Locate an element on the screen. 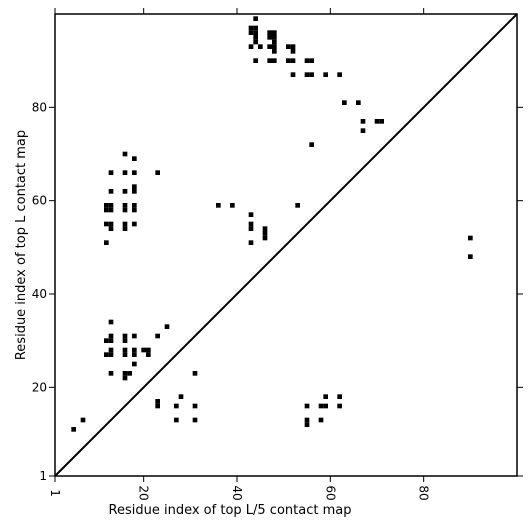  y-tick-label: 60 is located at coordinates (39, 201).